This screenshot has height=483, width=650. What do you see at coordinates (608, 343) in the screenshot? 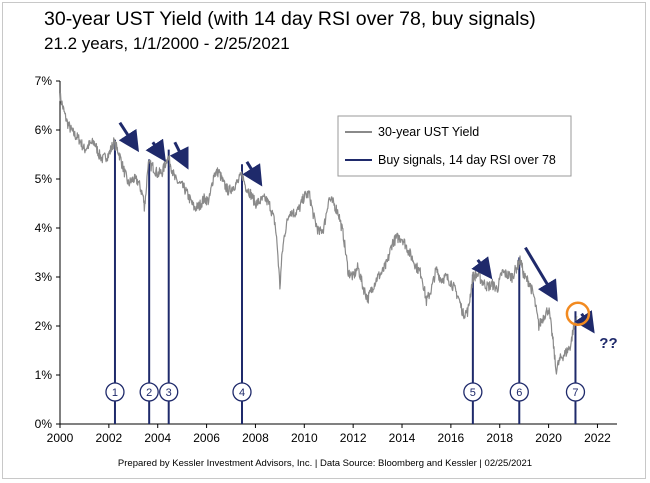
I see `question-annotation: ??` at bounding box center [608, 343].